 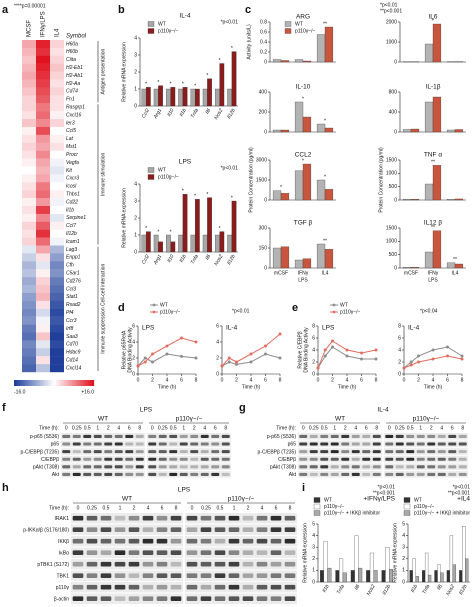 I want to click on gene-label: Il1b, so click(x=70, y=210).